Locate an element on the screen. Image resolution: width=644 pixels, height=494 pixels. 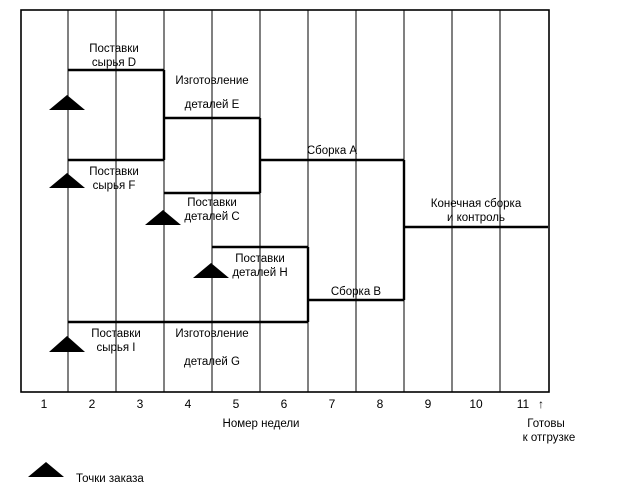
week-tick-label: 4 is located at coordinates (188, 404).